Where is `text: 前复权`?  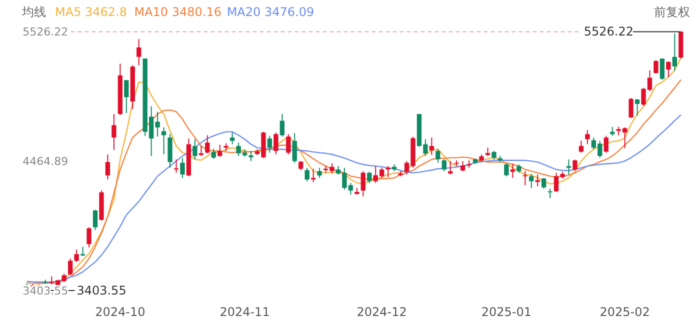
text: 前复权 is located at coordinates (672, 12).